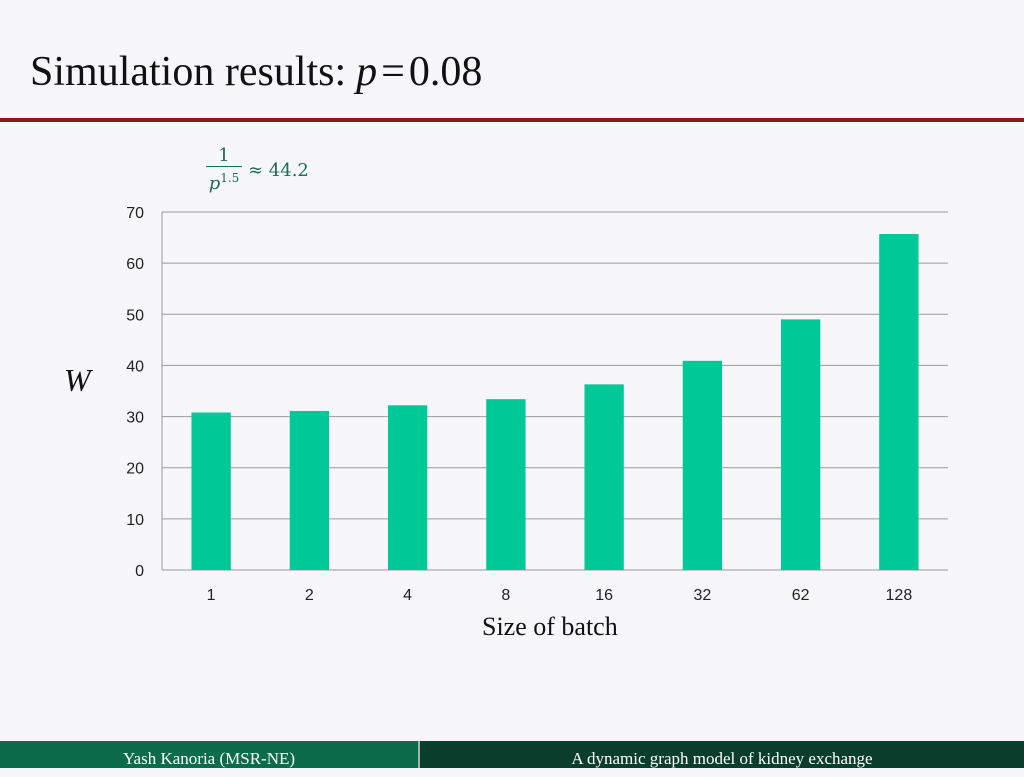 The image size is (1024, 777). Describe the element at coordinates (230, 178) in the screenshot. I see `formula-exponent: 1.5` at that location.